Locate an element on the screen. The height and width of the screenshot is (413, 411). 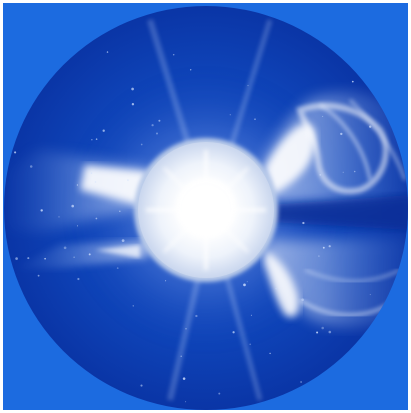
left-streamer is located at coordinates (77, 210).